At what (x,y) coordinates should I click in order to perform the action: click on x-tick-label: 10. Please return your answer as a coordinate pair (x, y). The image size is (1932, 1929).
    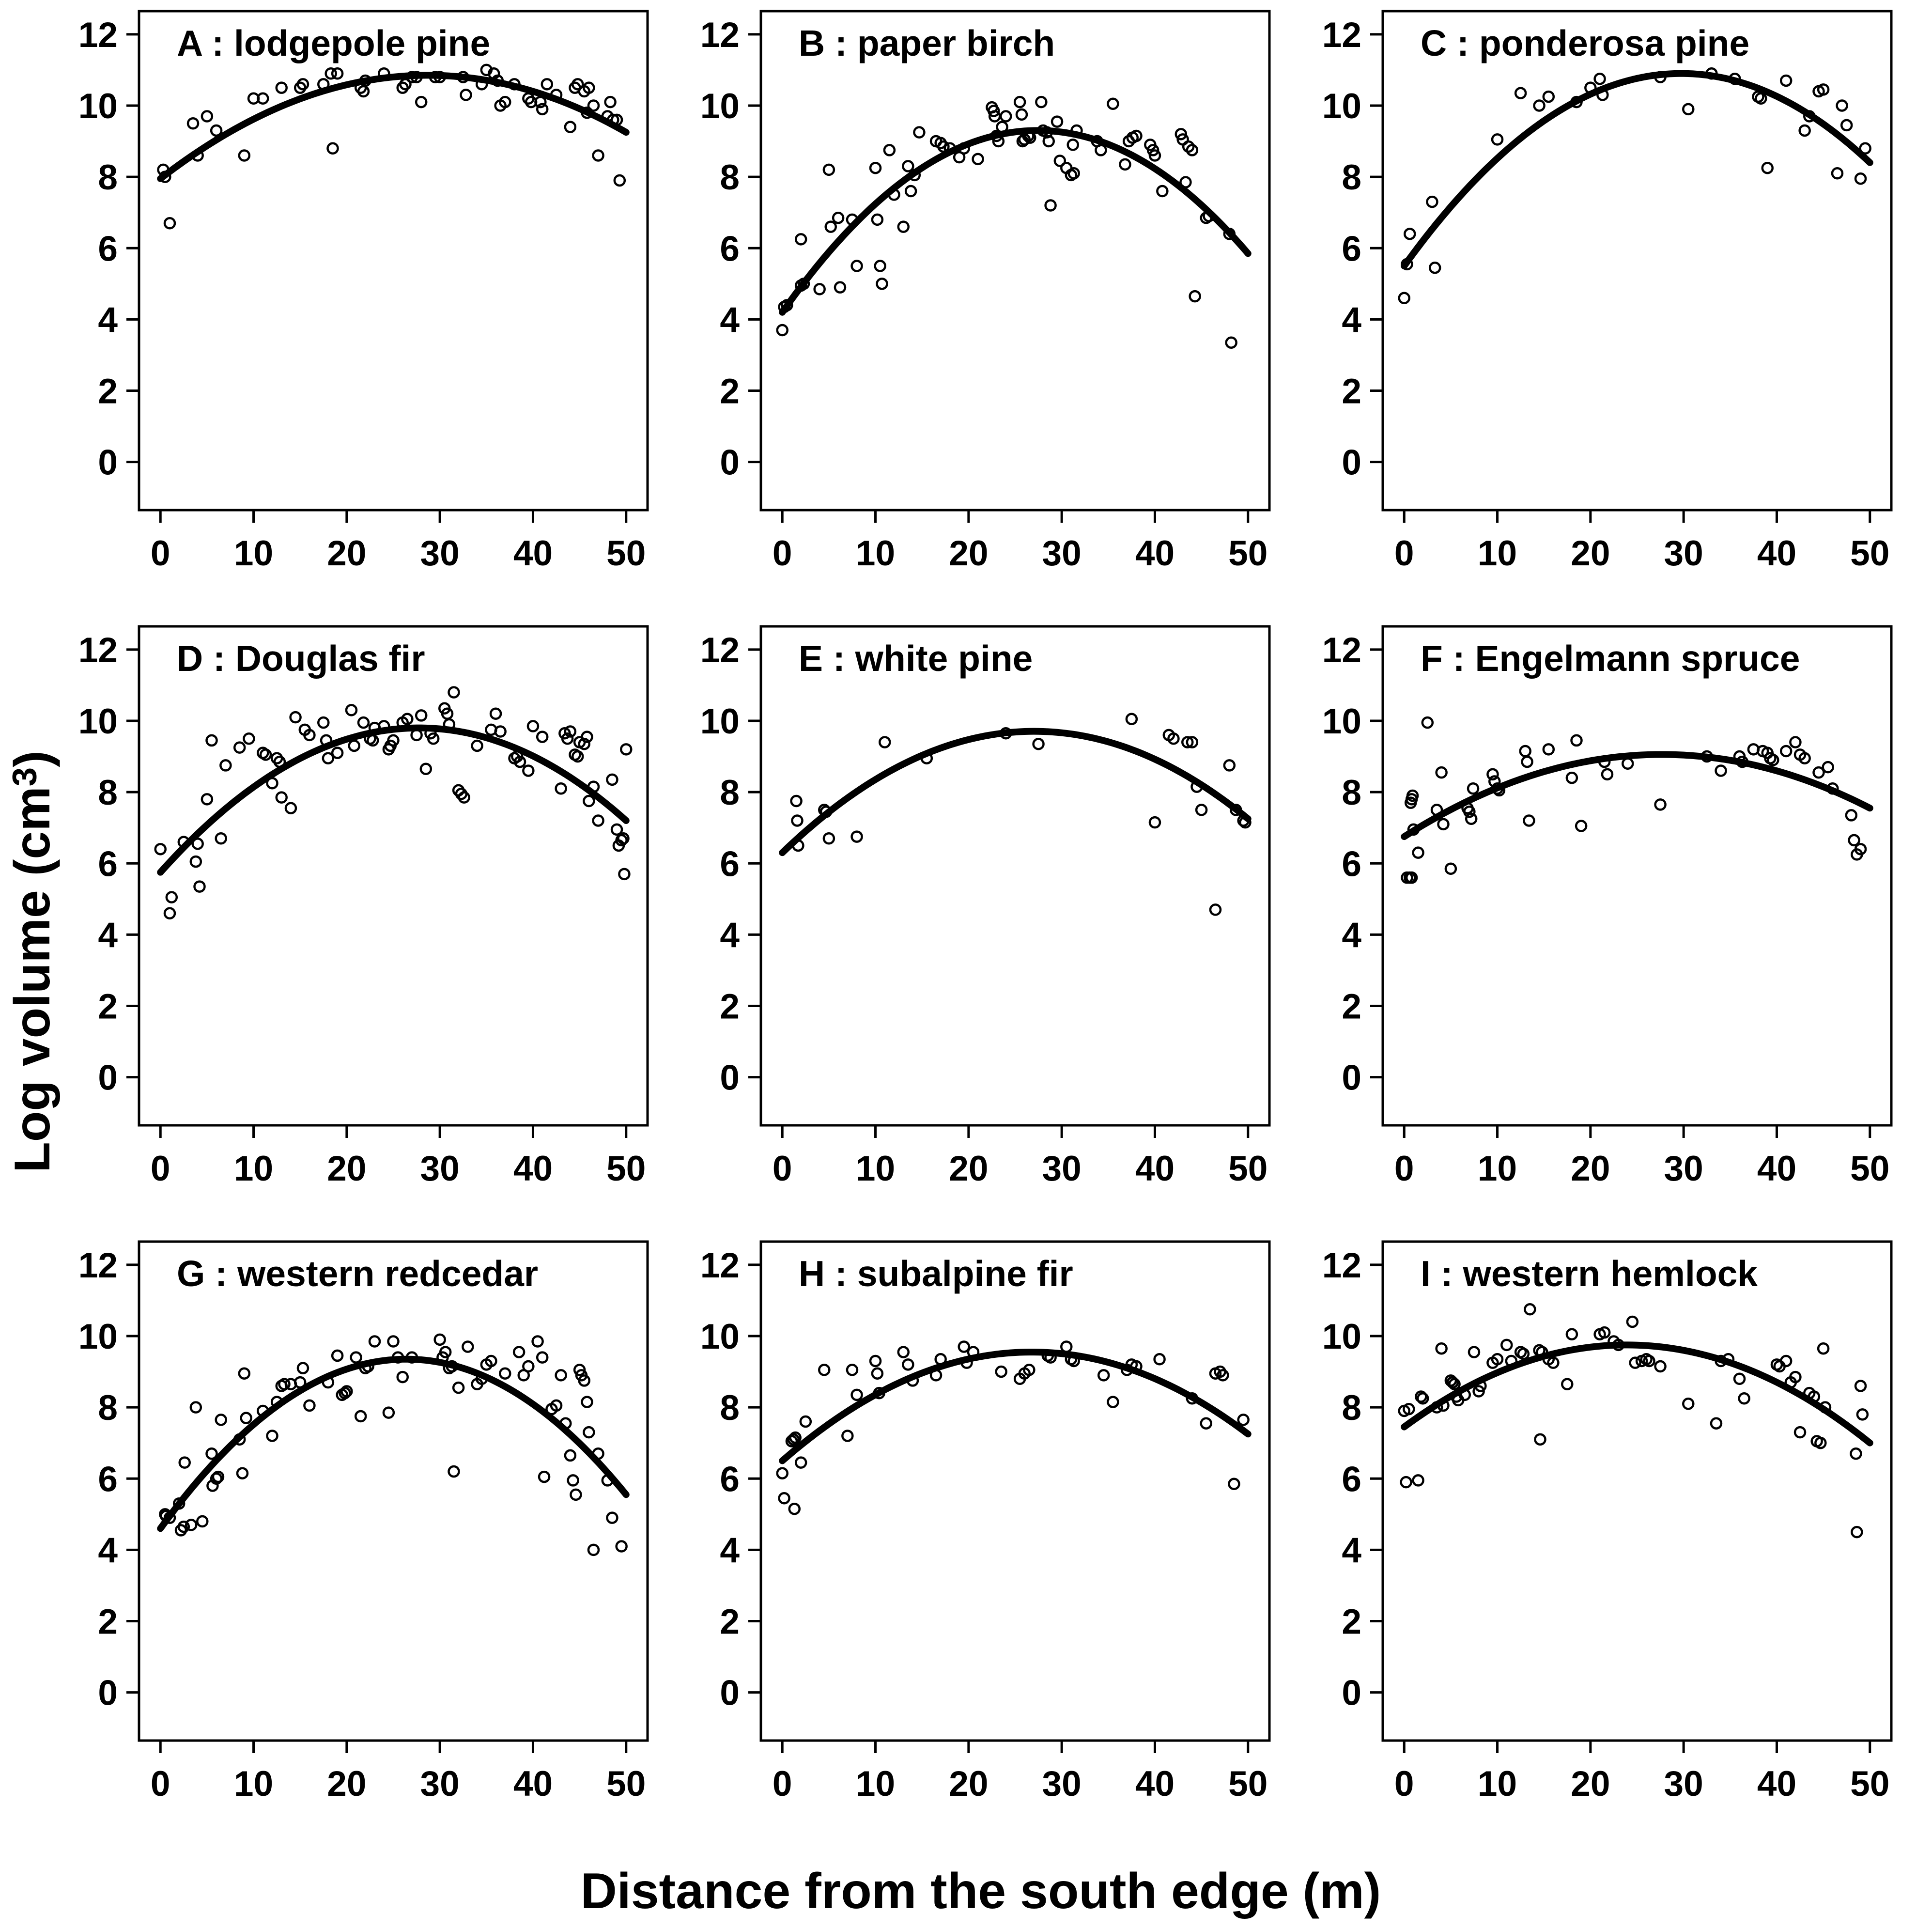
    Looking at the image, I should click on (1497, 553).